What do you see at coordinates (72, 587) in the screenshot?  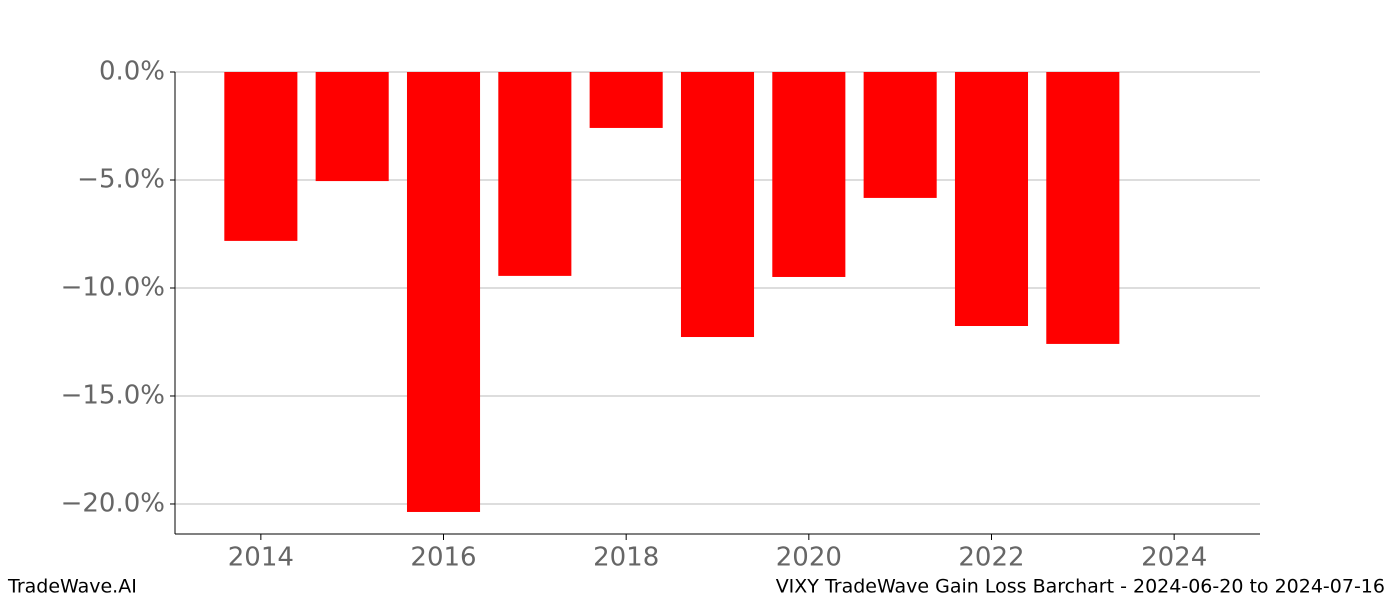 I see `footer-brand: TradeWave.AI` at bounding box center [72, 587].